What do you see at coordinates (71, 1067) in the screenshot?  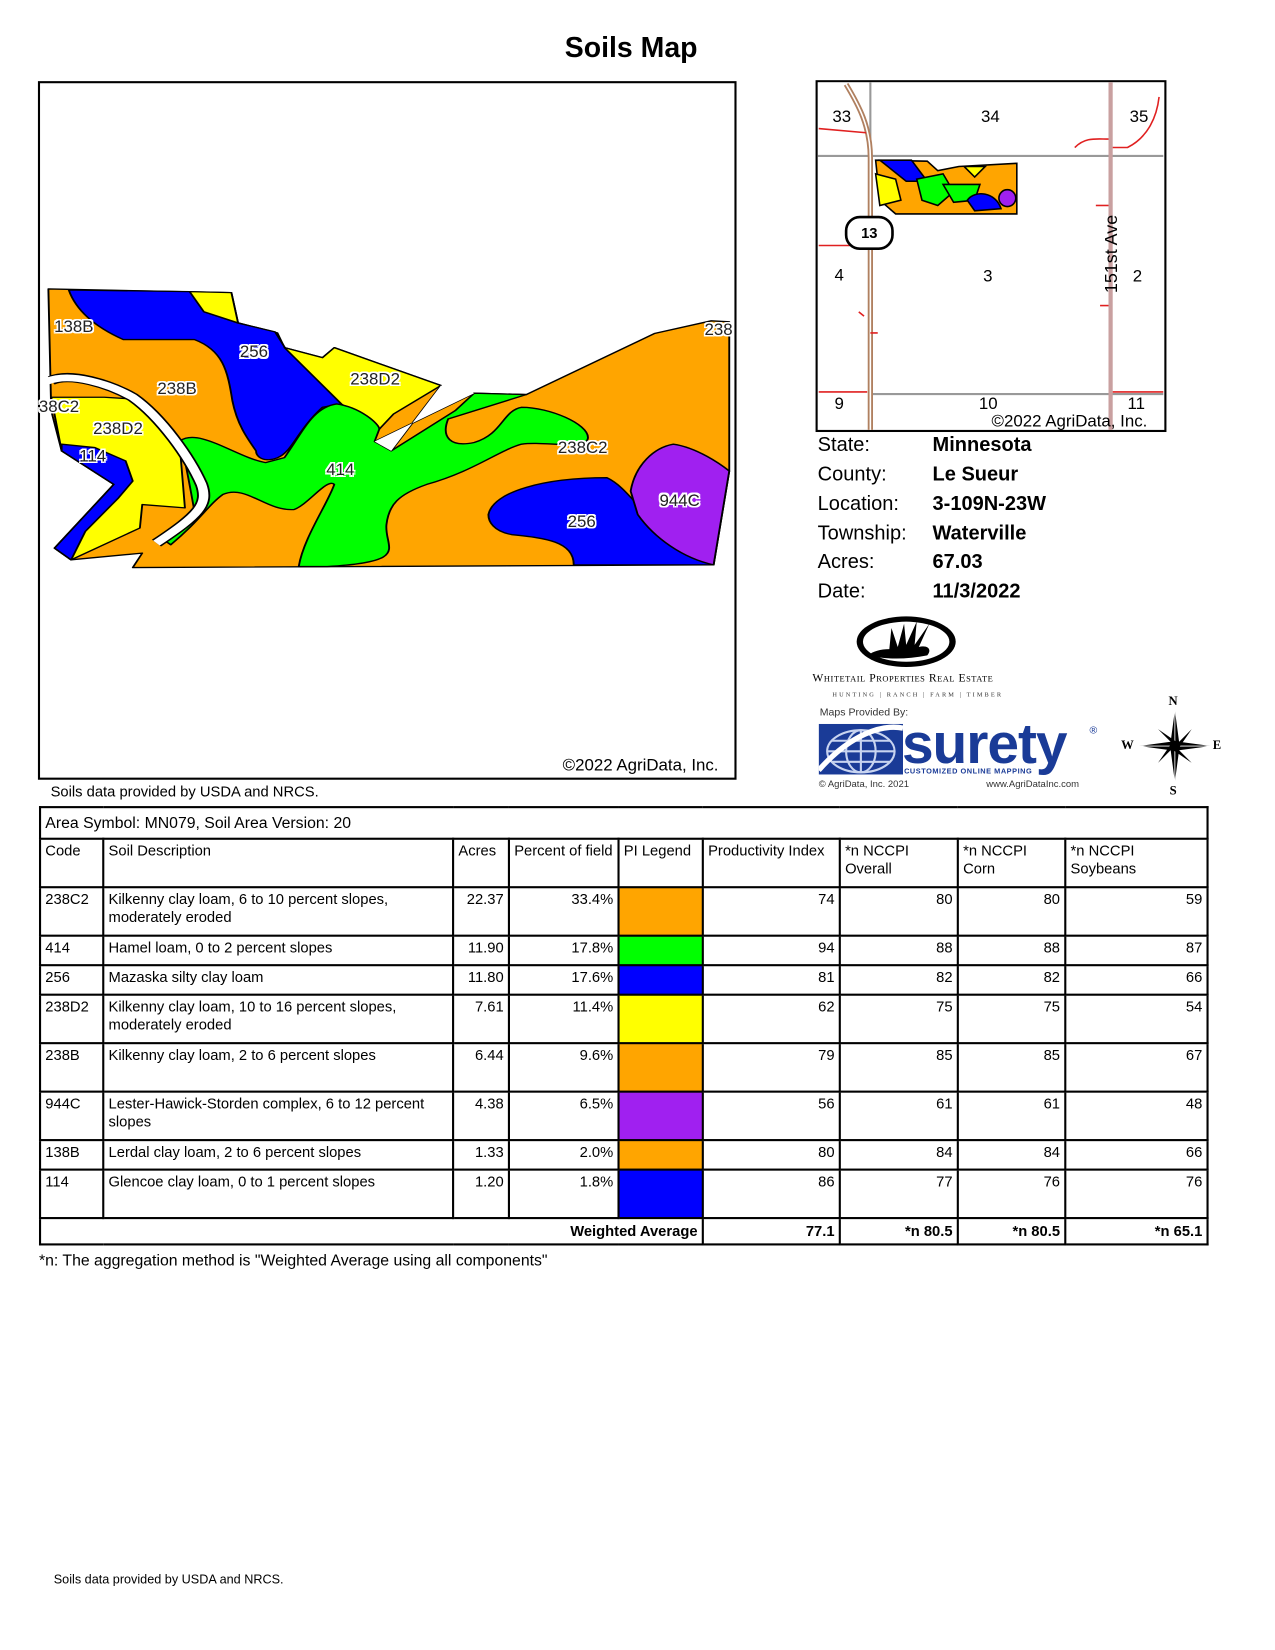 I see `cell-code: 238B` at bounding box center [71, 1067].